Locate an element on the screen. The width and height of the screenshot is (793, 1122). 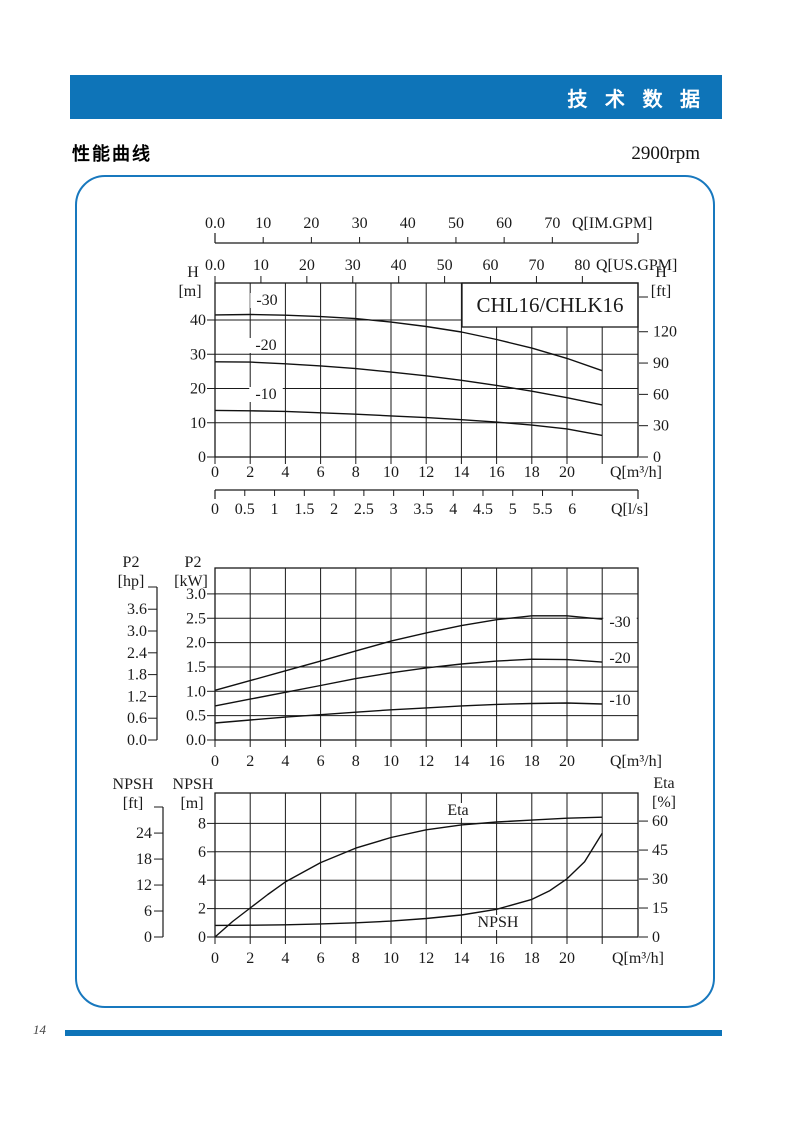
title-box is located at coordinates (550, 305).